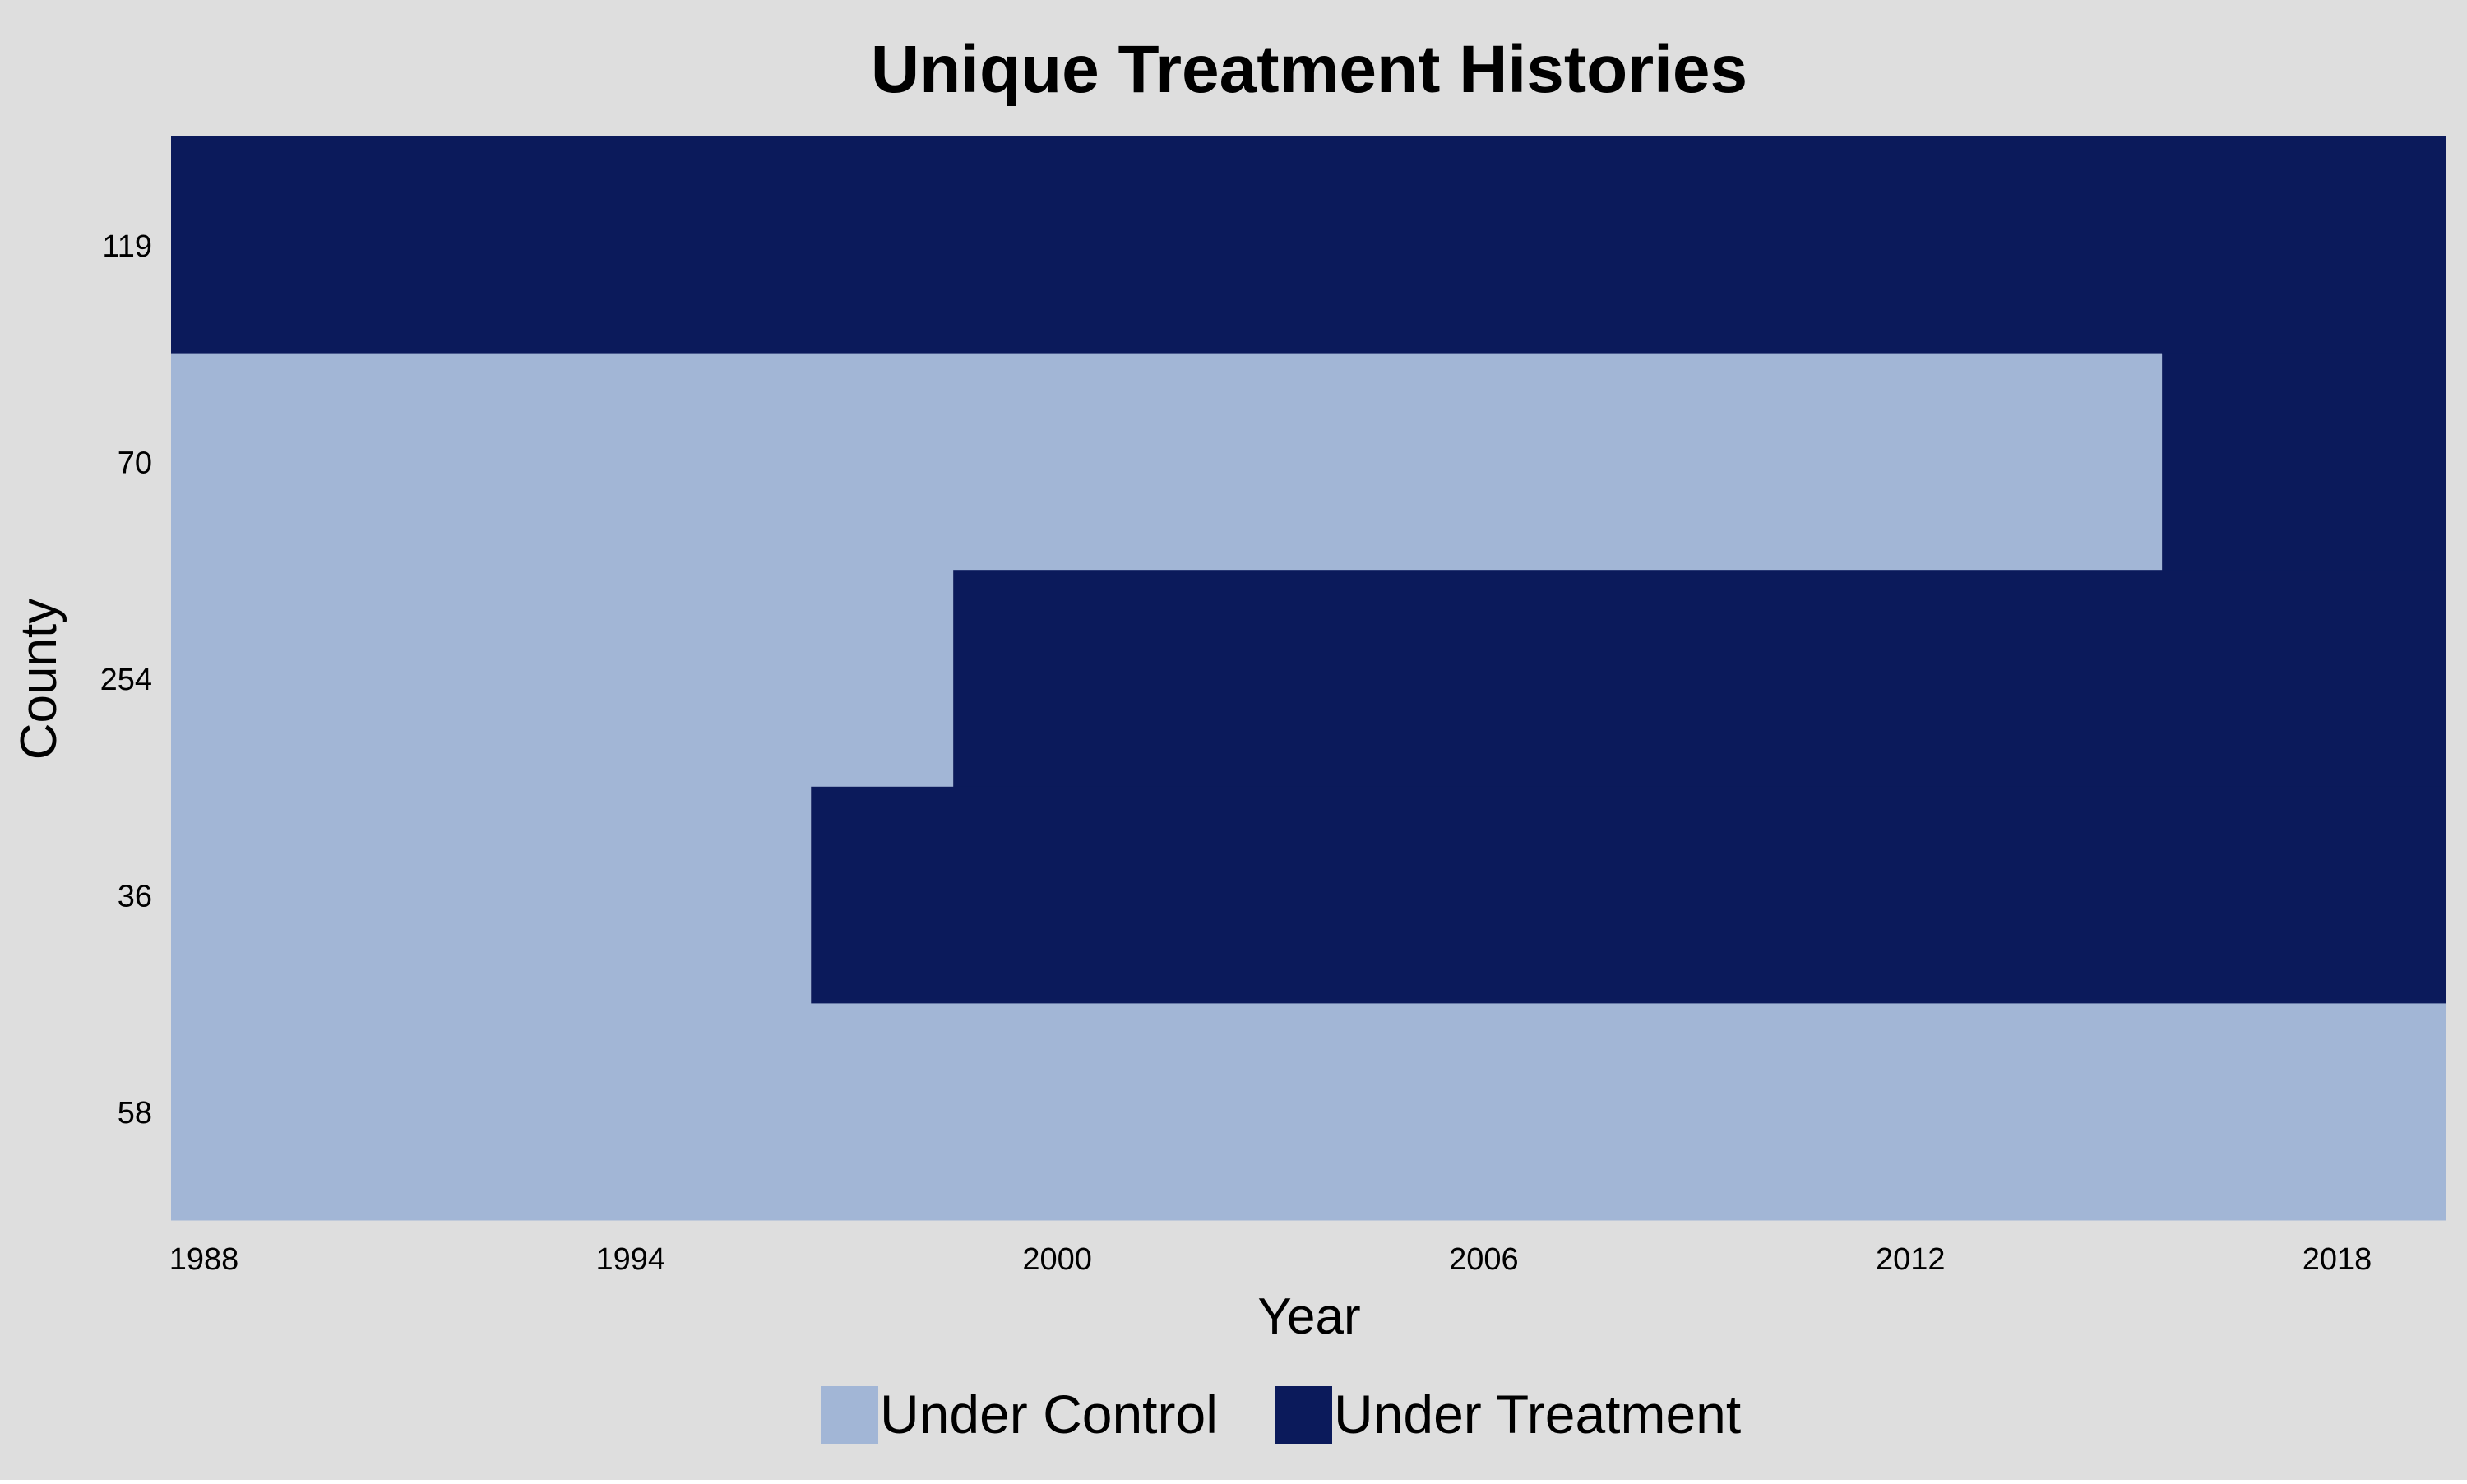  I want to click on x-tick-label-1994: 1994, so click(631, 1260).